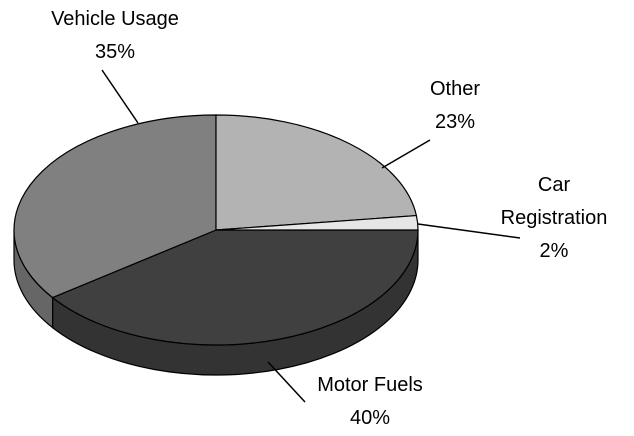 This screenshot has width=634, height=436. Describe the element at coordinates (115, 19) in the screenshot. I see `category-label: Vehicle Usage` at that location.